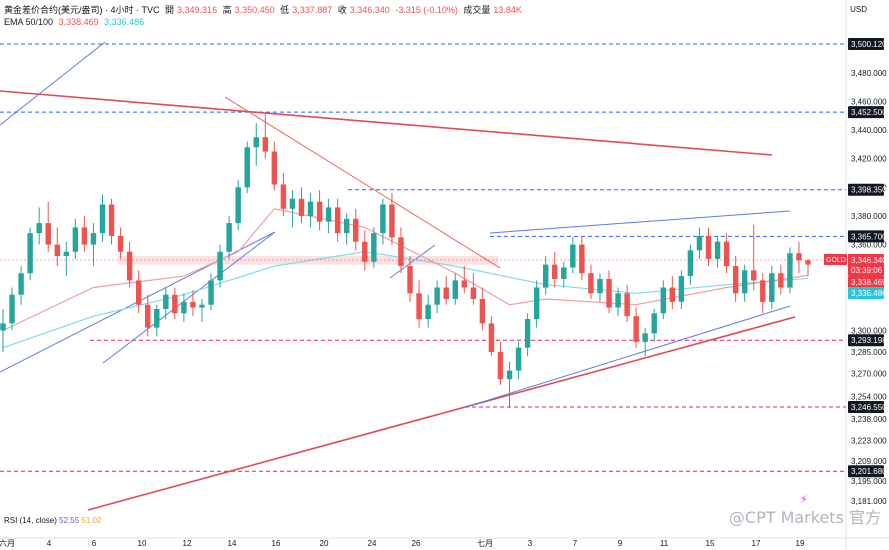 The height and width of the screenshot is (550, 889). I want to click on watermark: @CPT Markets 官方, so click(804, 517).